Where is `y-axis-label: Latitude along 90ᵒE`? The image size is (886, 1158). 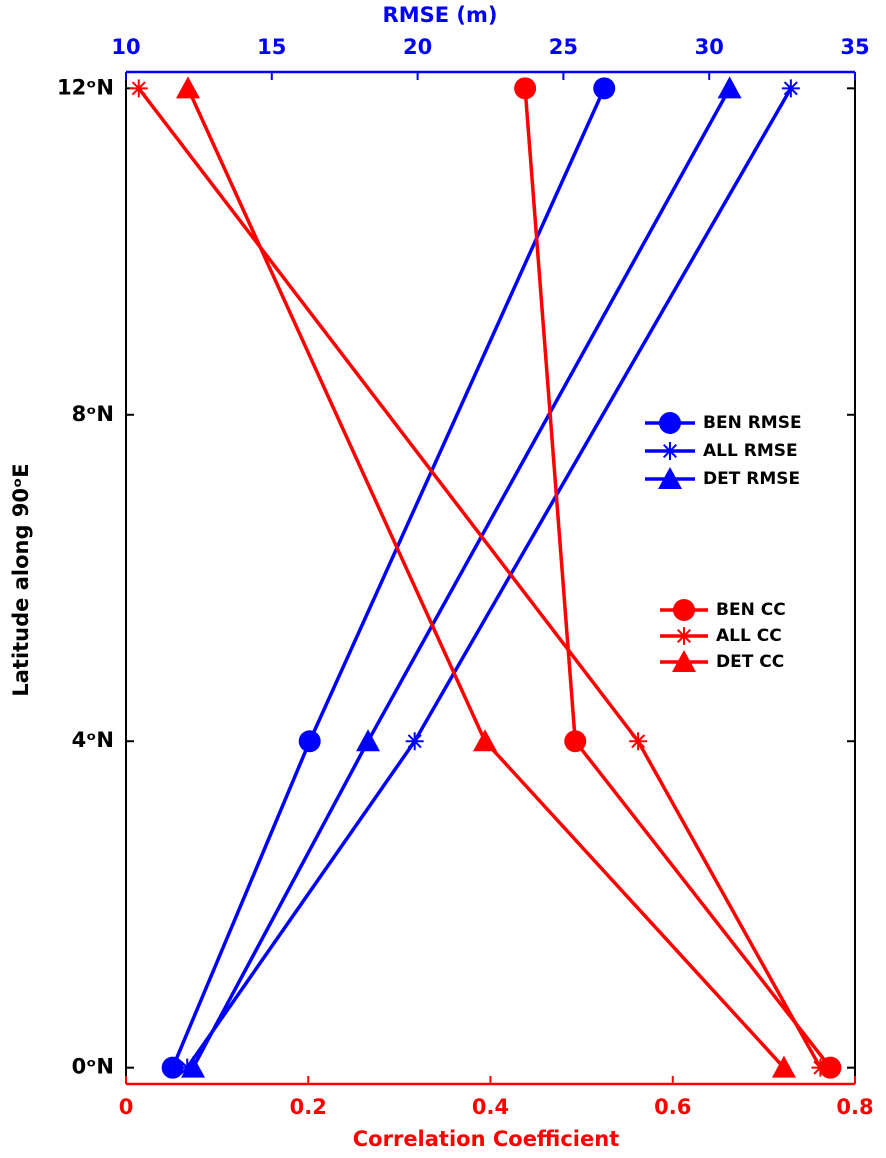
y-axis-label: Latitude along 90ᵒE is located at coordinates (21, 579).